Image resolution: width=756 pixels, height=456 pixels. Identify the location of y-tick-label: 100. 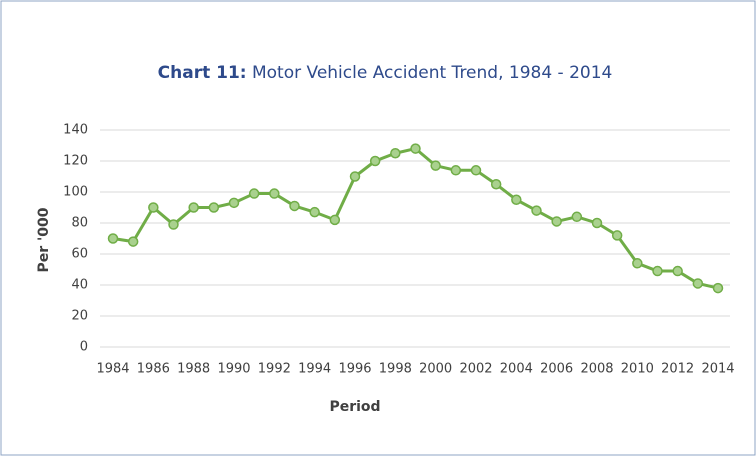
(75, 192).